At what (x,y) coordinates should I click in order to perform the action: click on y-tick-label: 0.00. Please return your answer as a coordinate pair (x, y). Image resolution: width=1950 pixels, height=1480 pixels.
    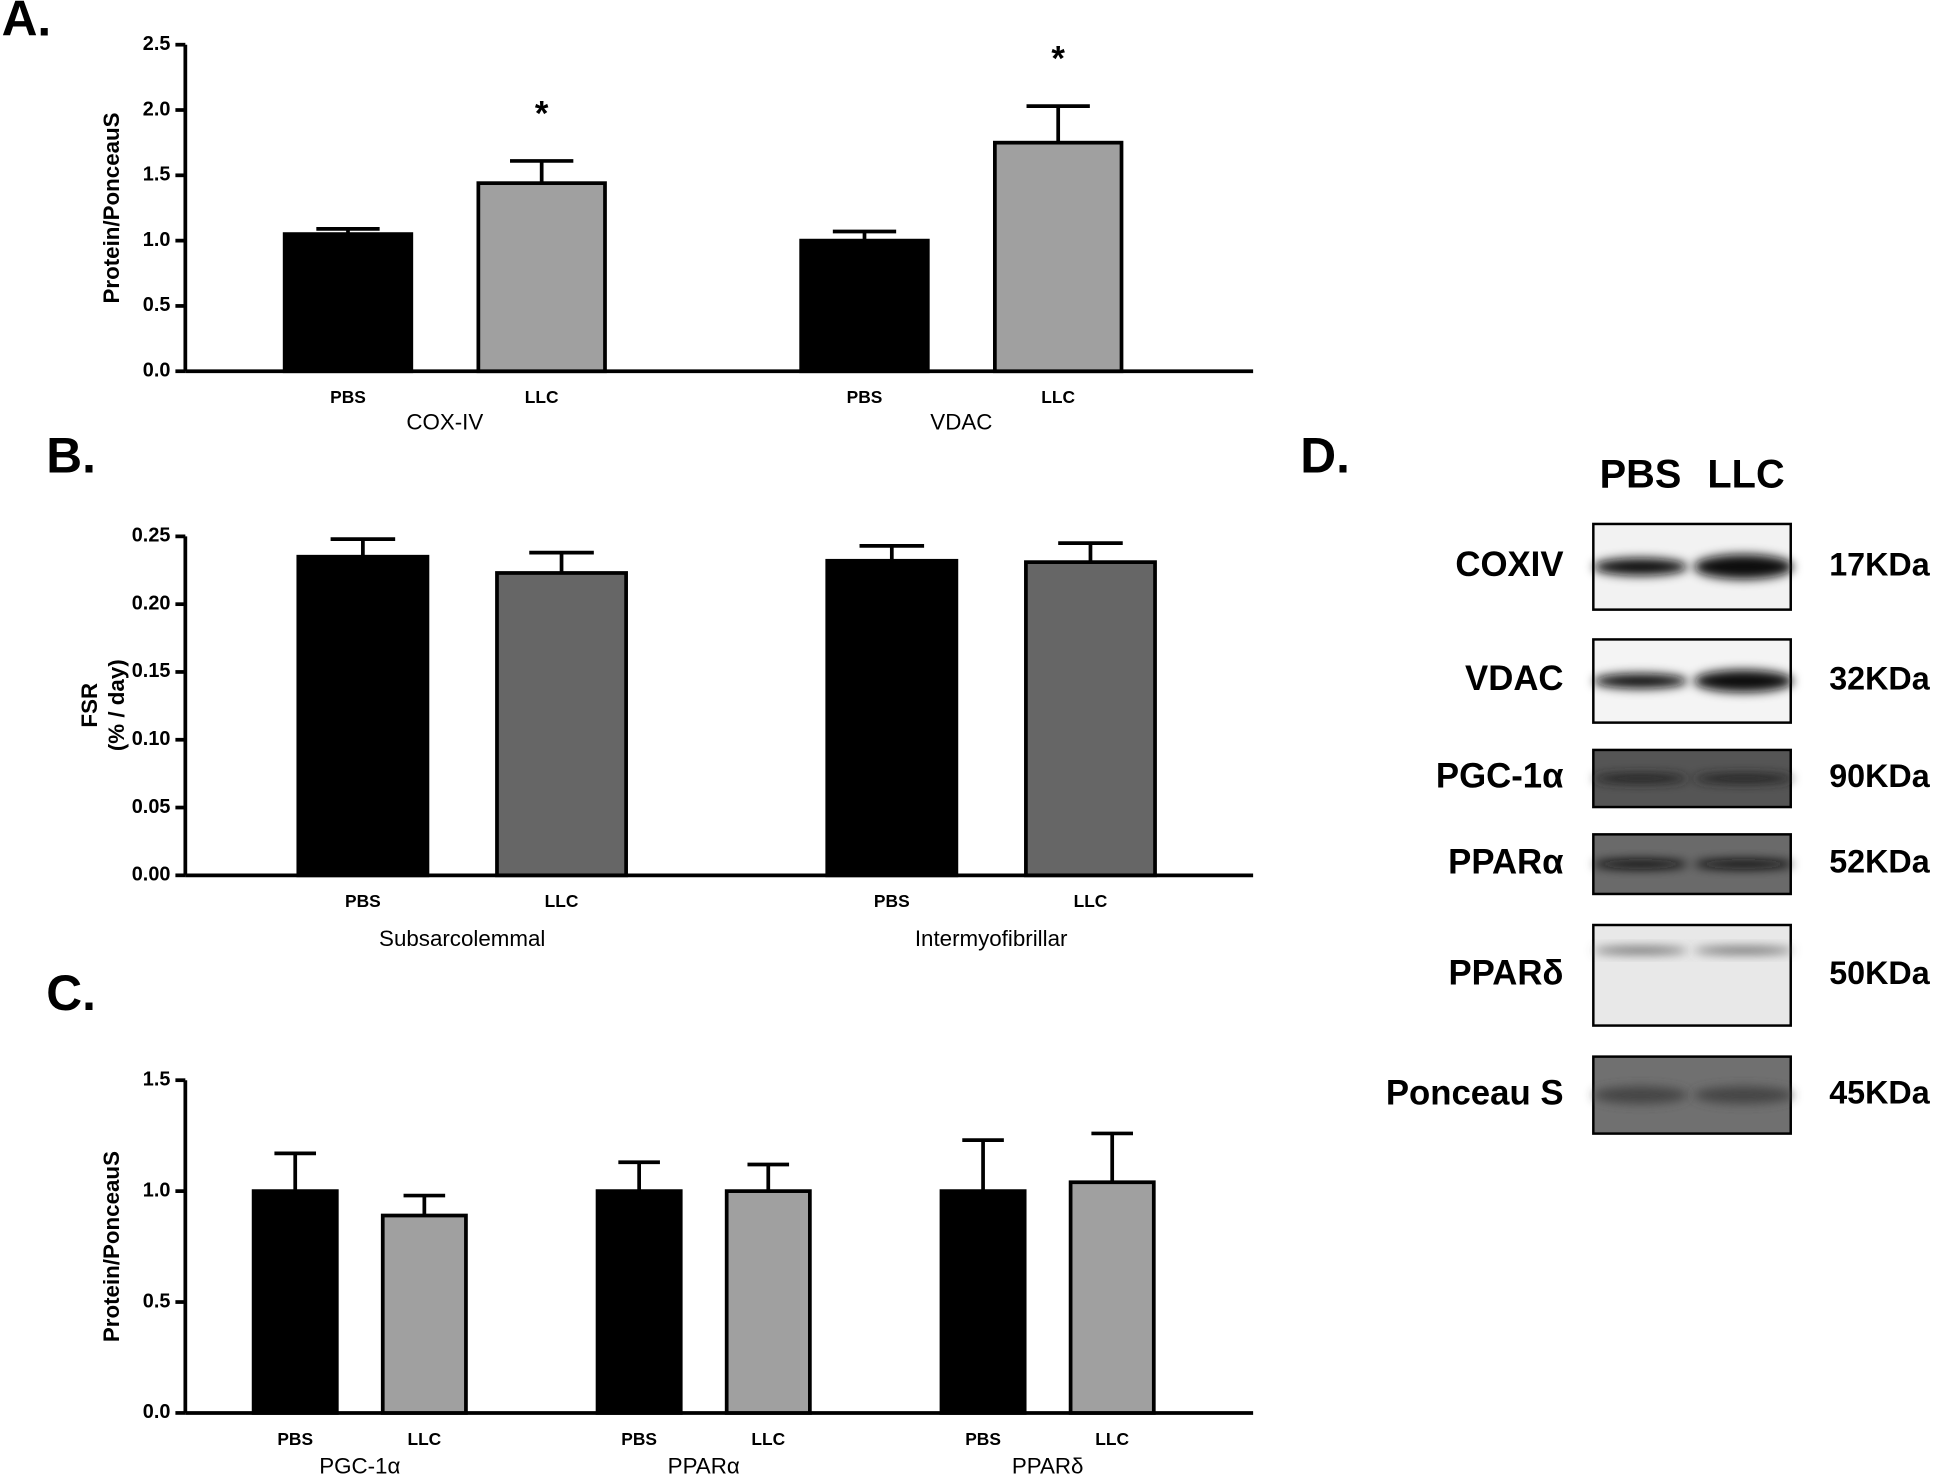
    Looking at the image, I should click on (151, 875).